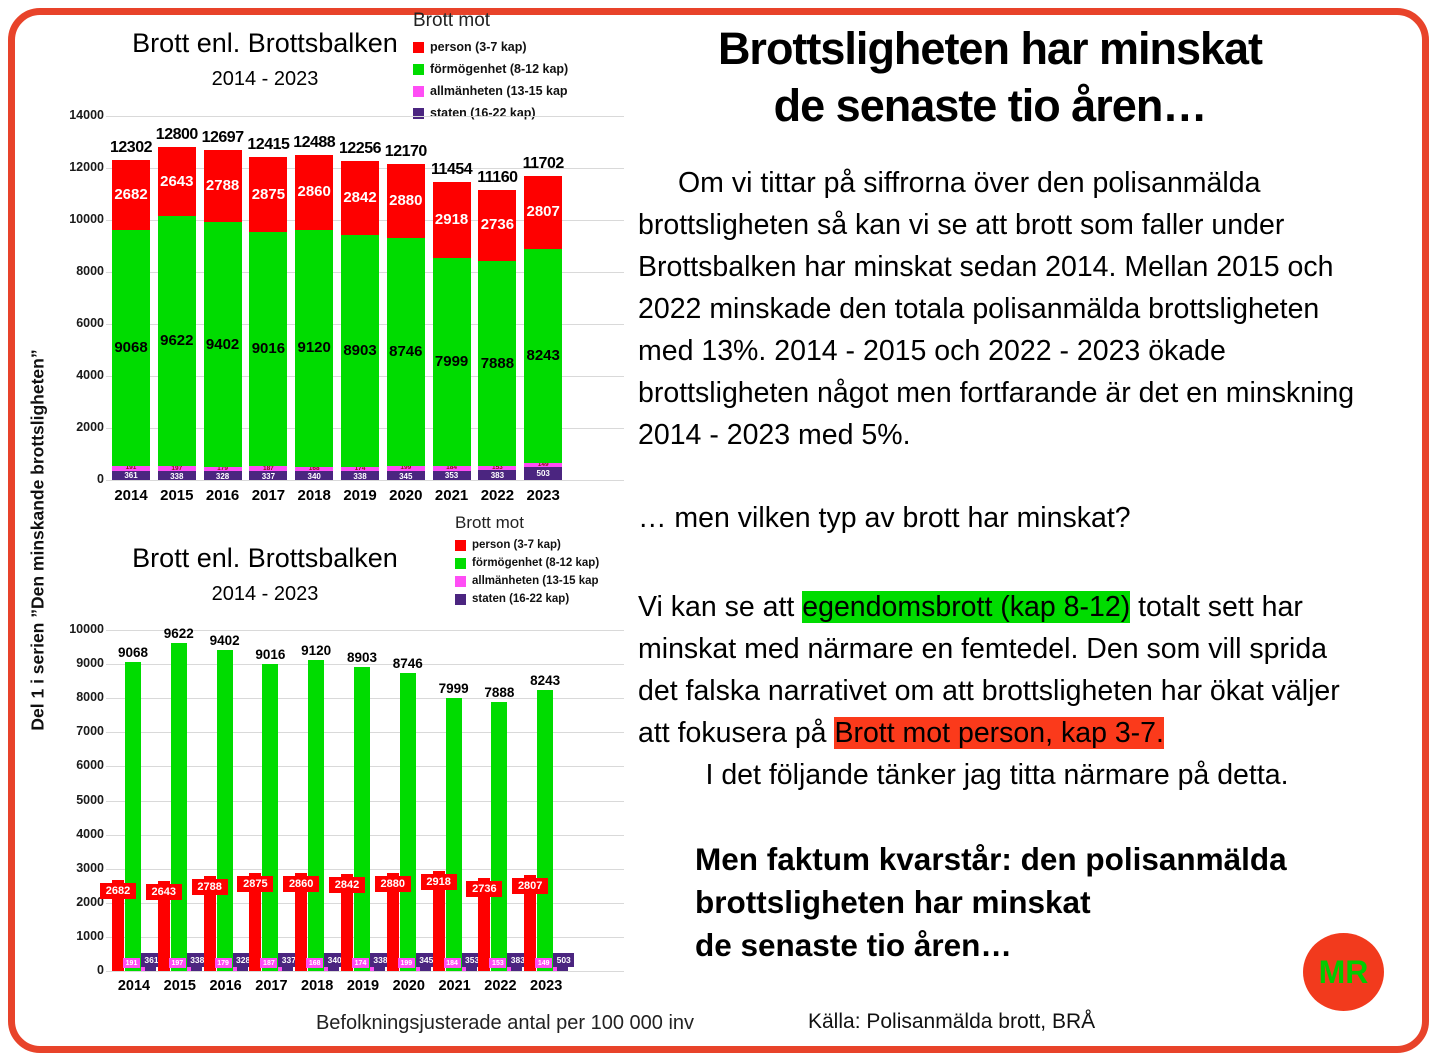 The width and height of the screenshot is (1437, 1061). Describe the element at coordinates (268, 349) in the screenshot. I see `segment-value-label: 9016` at that location.